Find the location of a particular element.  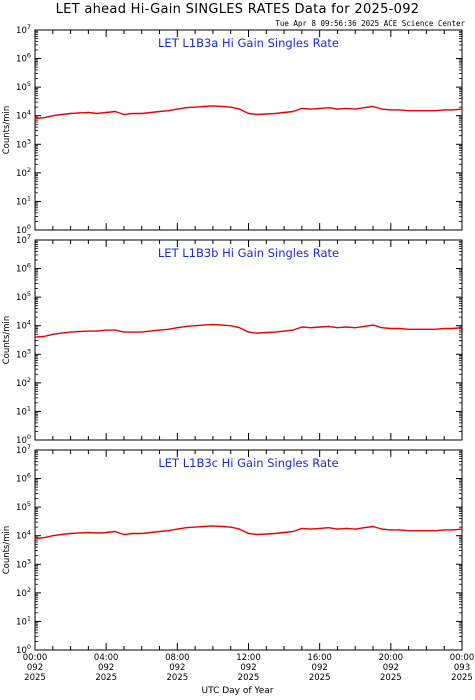

y-tick-label: 10⁰ is located at coordinates (23, 229).